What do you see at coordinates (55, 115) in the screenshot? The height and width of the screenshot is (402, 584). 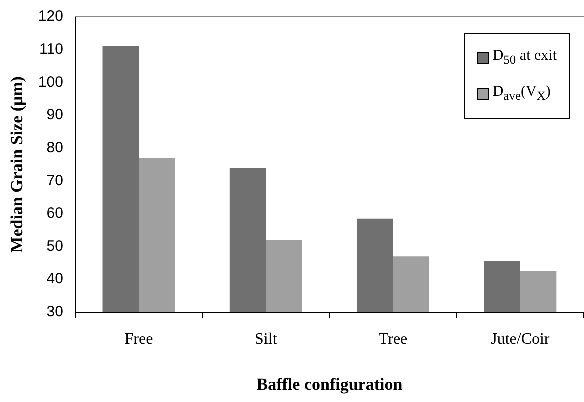 I see `y-tick-label: 90` at bounding box center [55, 115].